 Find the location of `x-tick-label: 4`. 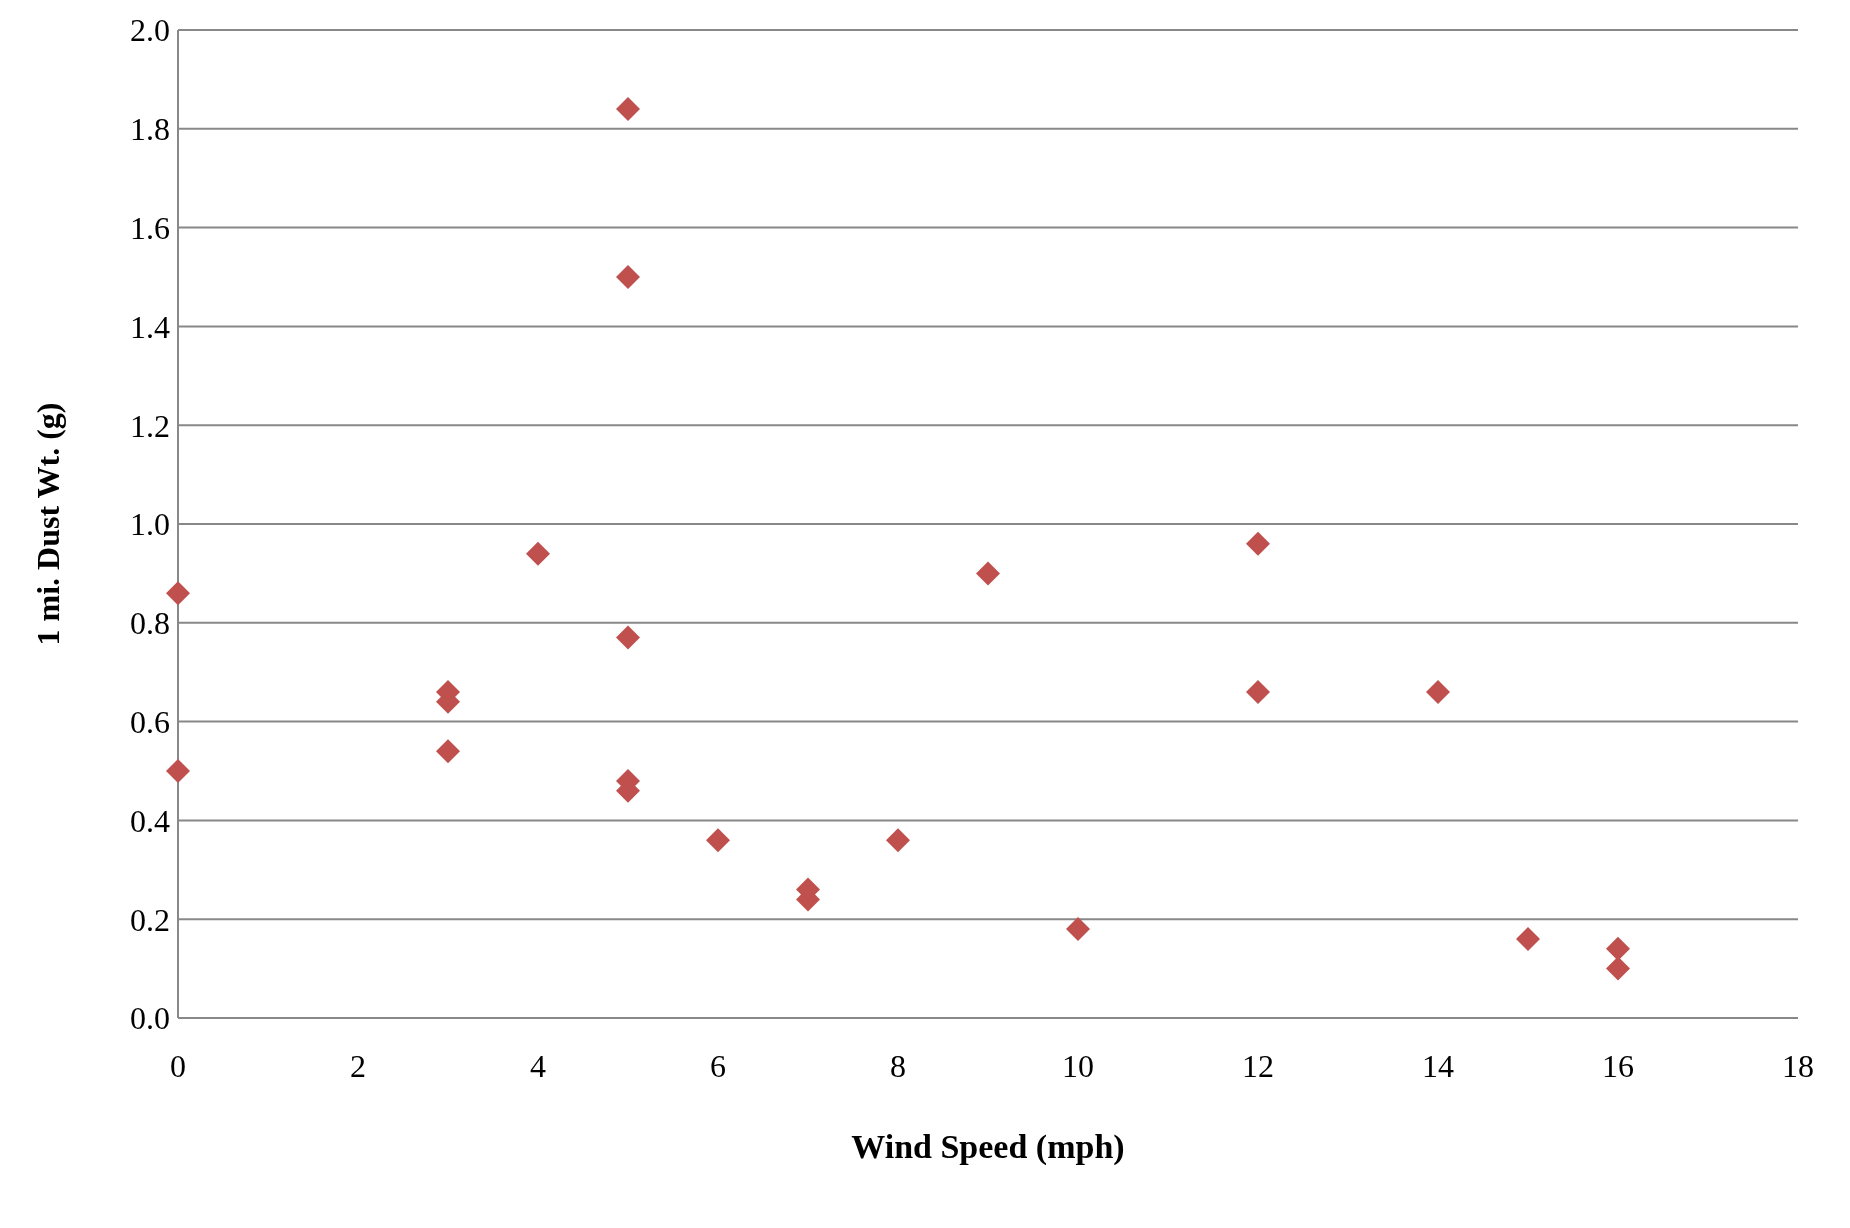

x-tick-label: 4 is located at coordinates (538, 1065).